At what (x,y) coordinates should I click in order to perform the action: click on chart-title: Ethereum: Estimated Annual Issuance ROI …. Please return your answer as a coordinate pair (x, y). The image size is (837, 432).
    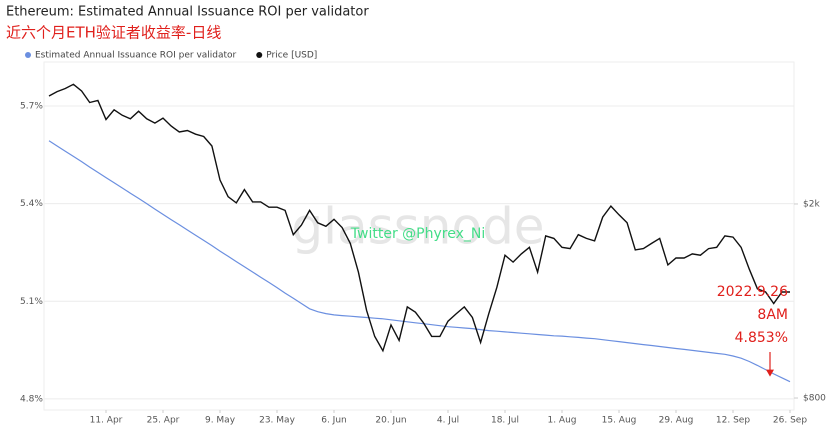
    Looking at the image, I should click on (187, 12).